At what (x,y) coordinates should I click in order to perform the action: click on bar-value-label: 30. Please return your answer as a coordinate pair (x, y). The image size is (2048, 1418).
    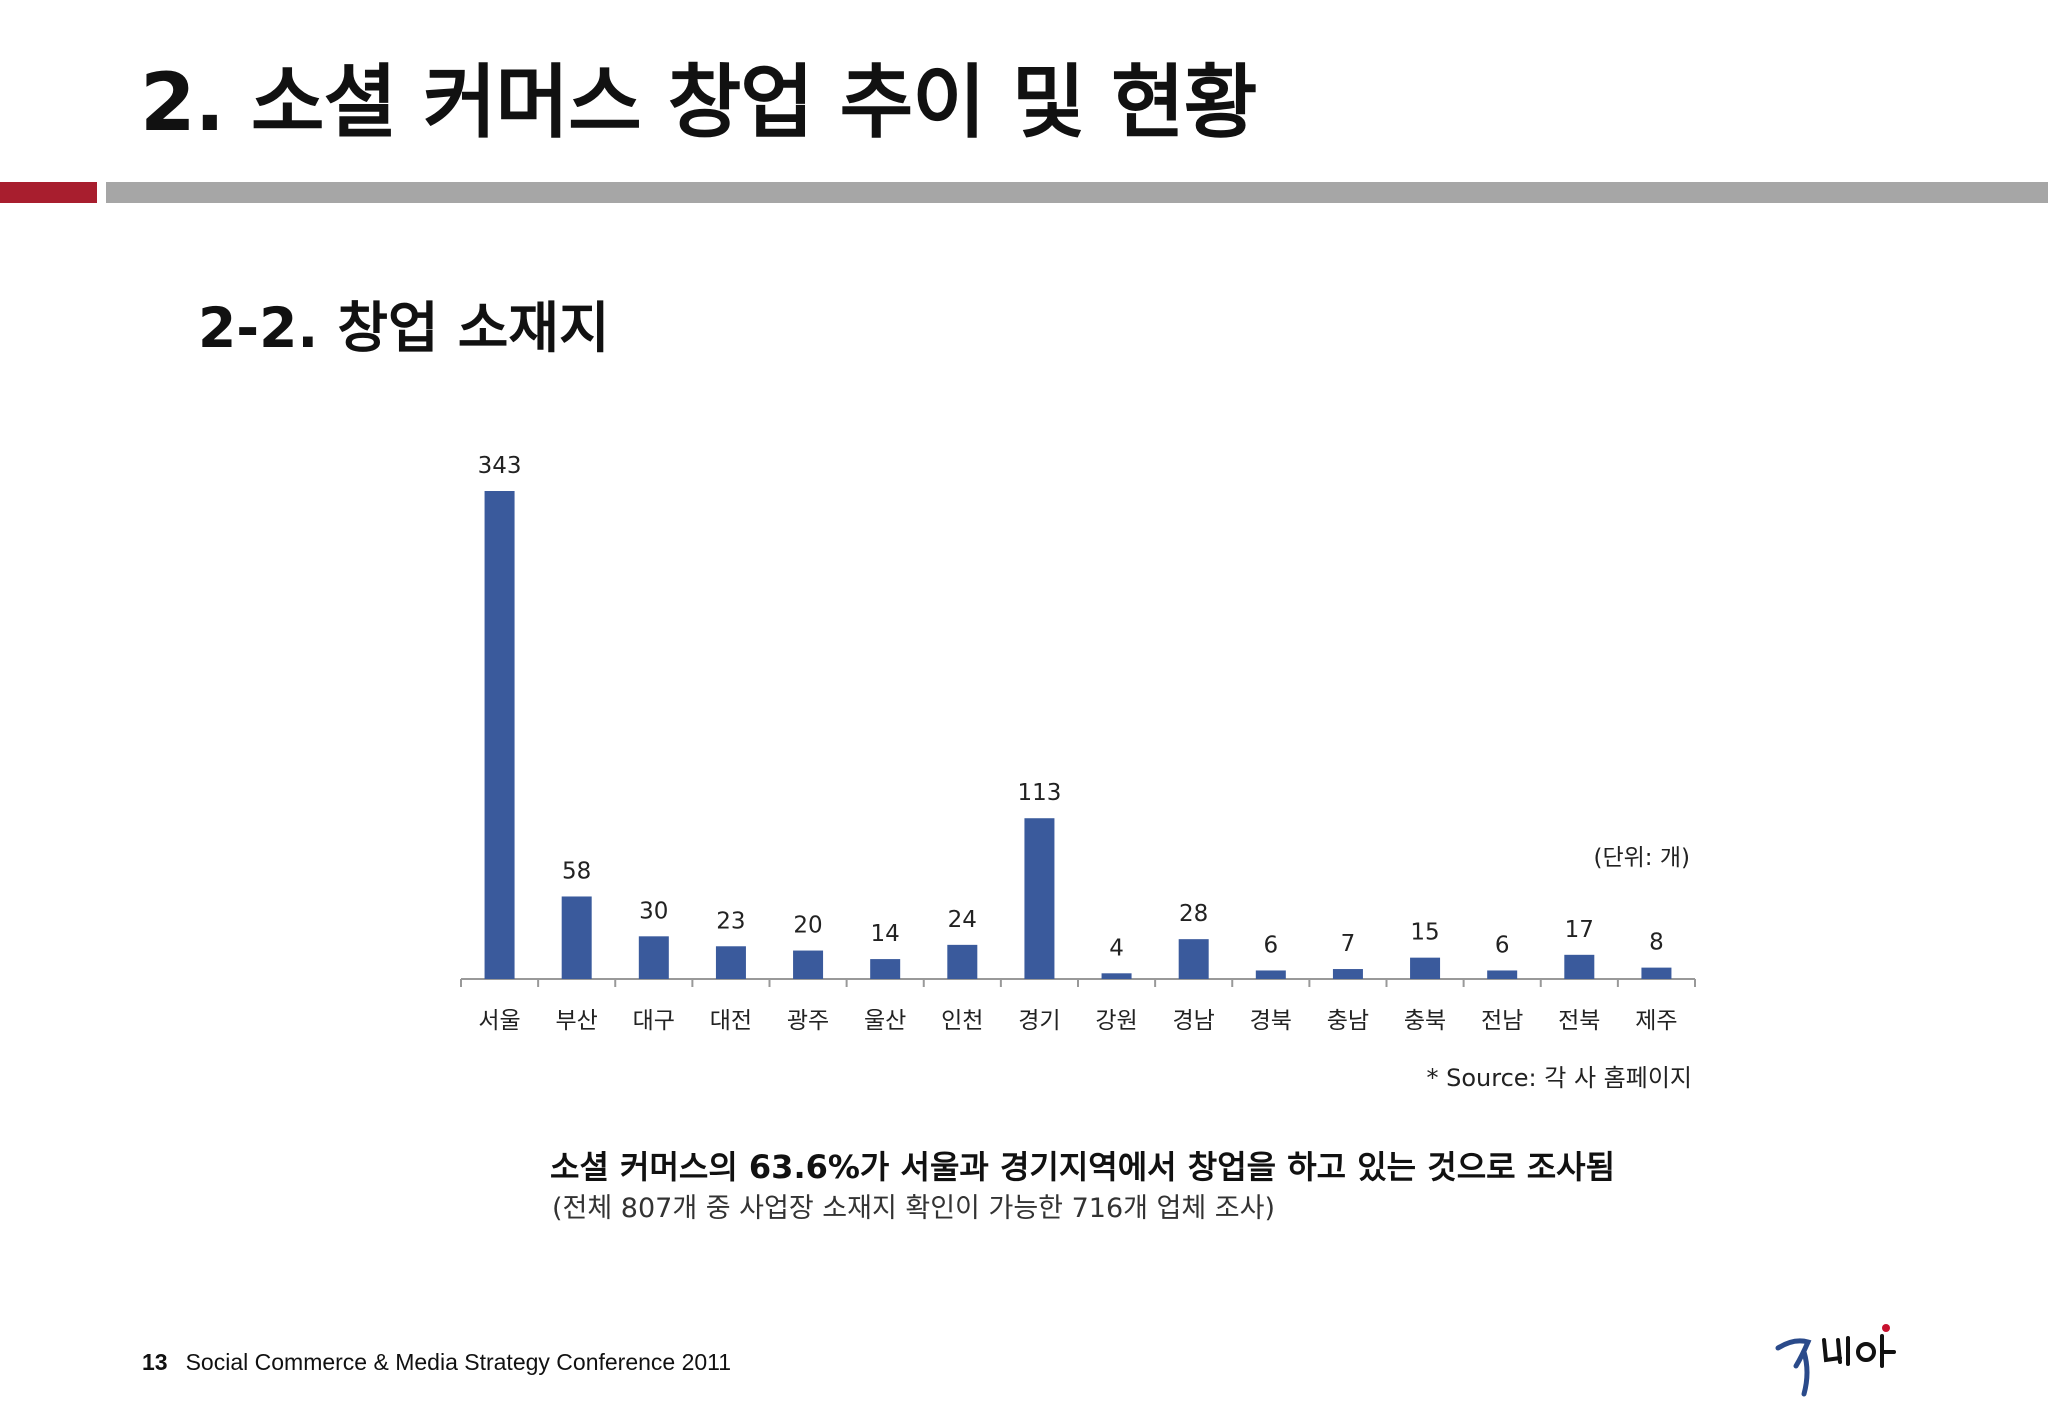
    Looking at the image, I should click on (653, 911).